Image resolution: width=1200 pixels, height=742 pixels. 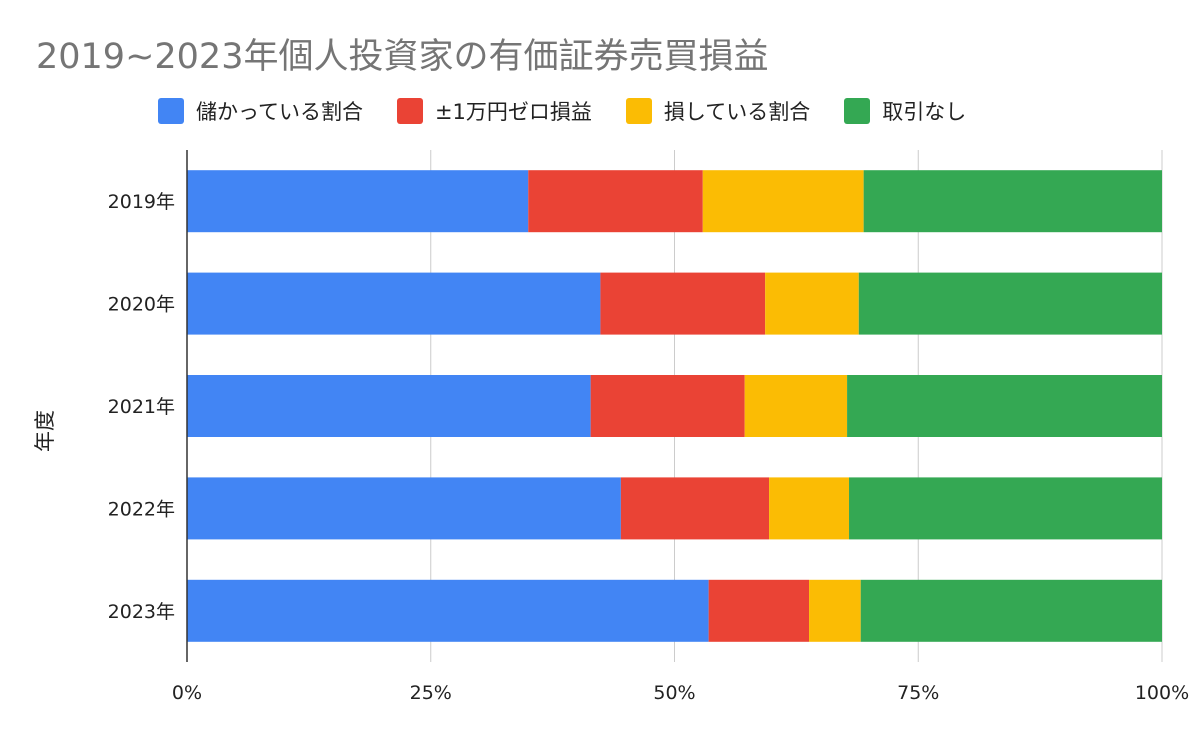 What do you see at coordinates (431, 693) in the screenshot?
I see `x-tick-label: 25%` at bounding box center [431, 693].